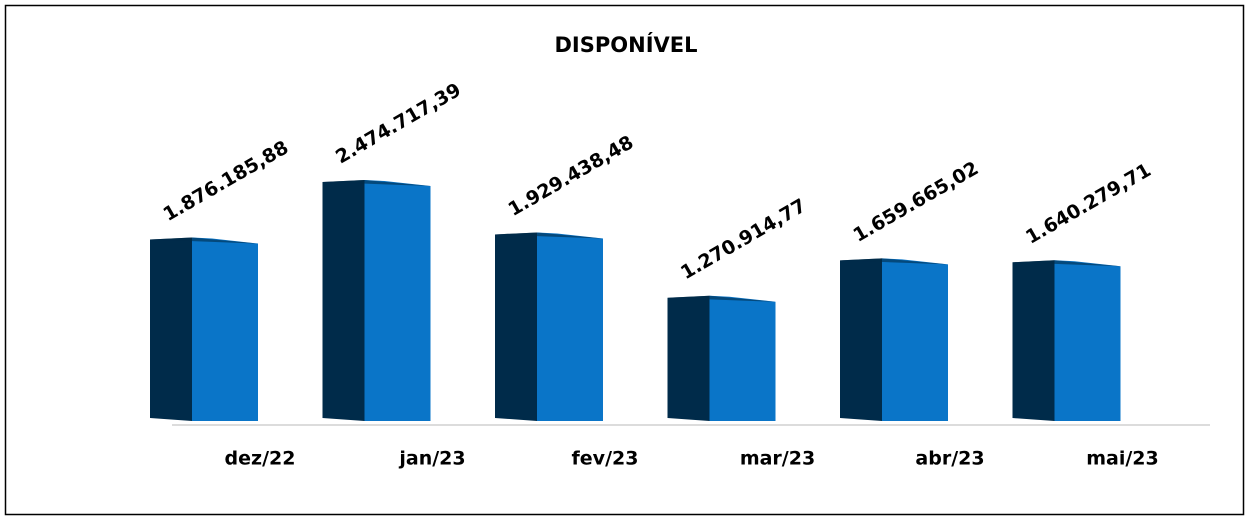 This screenshot has height=518, width=1250. Describe the element at coordinates (626, 44) in the screenshot. I see `chart-title: DISPONÍVEL` at that location.